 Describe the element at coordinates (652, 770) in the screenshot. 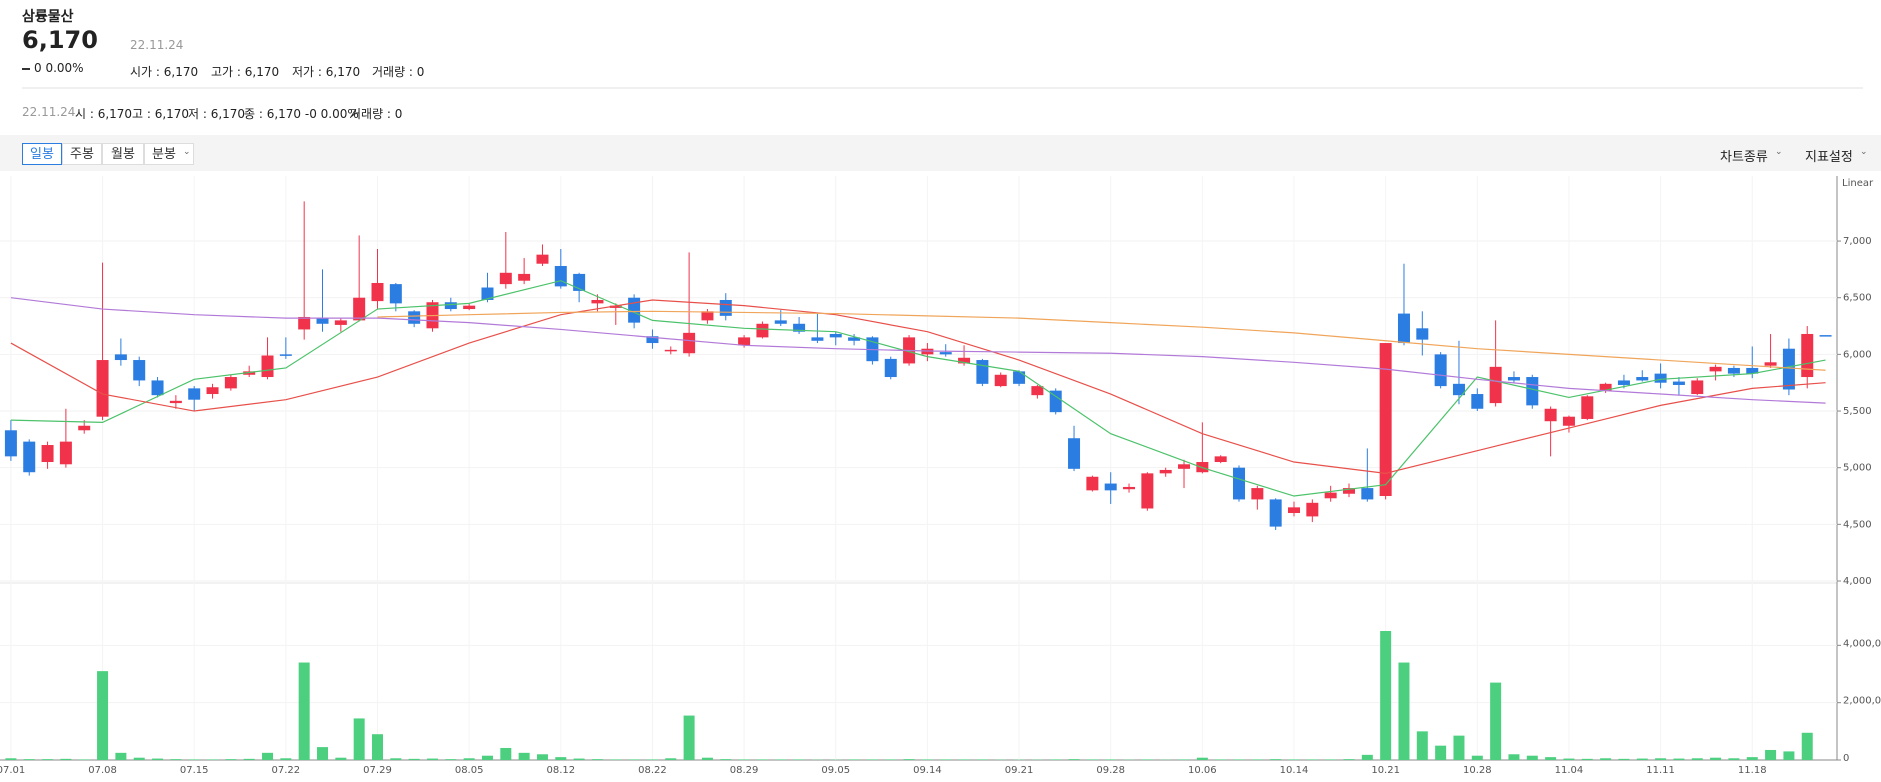

I see `x-tick-label: 08.22` at that location.